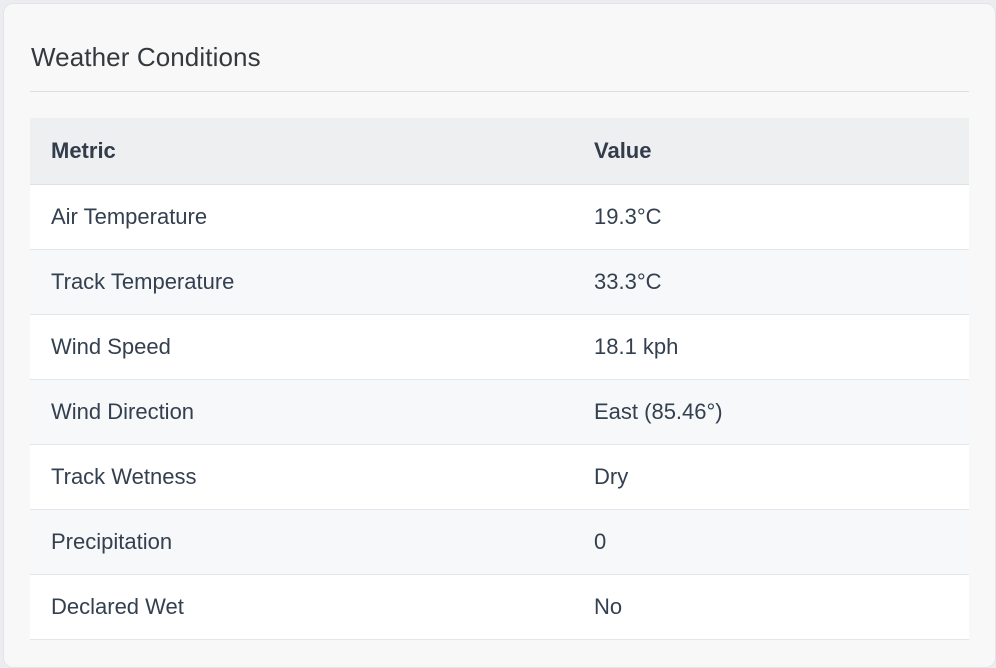 The width and height of the screenshot is (996, 668). I want to click on table-row: Wind Speed 18.1 kph, so click(499, 346).